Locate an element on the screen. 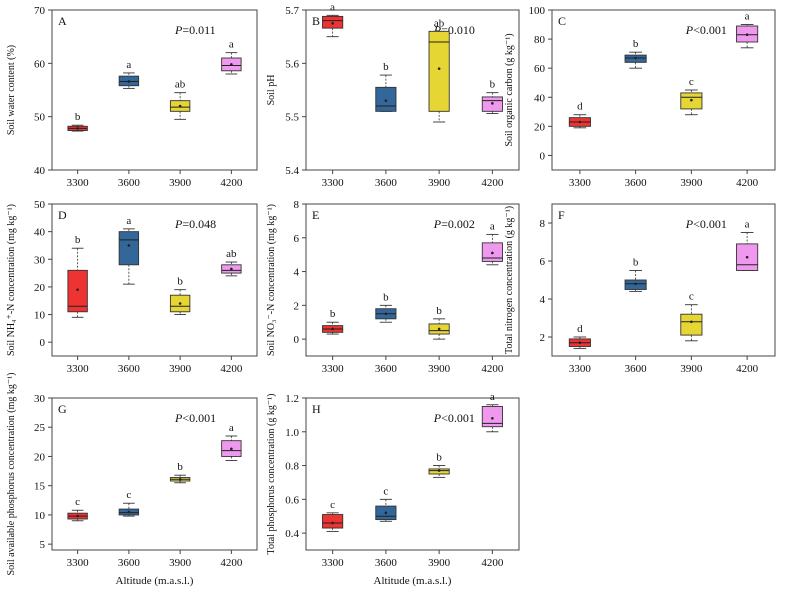 The width and height of the screenshot is (800, 592). y-tick-label: 80 is located at coordinates (540, 40).